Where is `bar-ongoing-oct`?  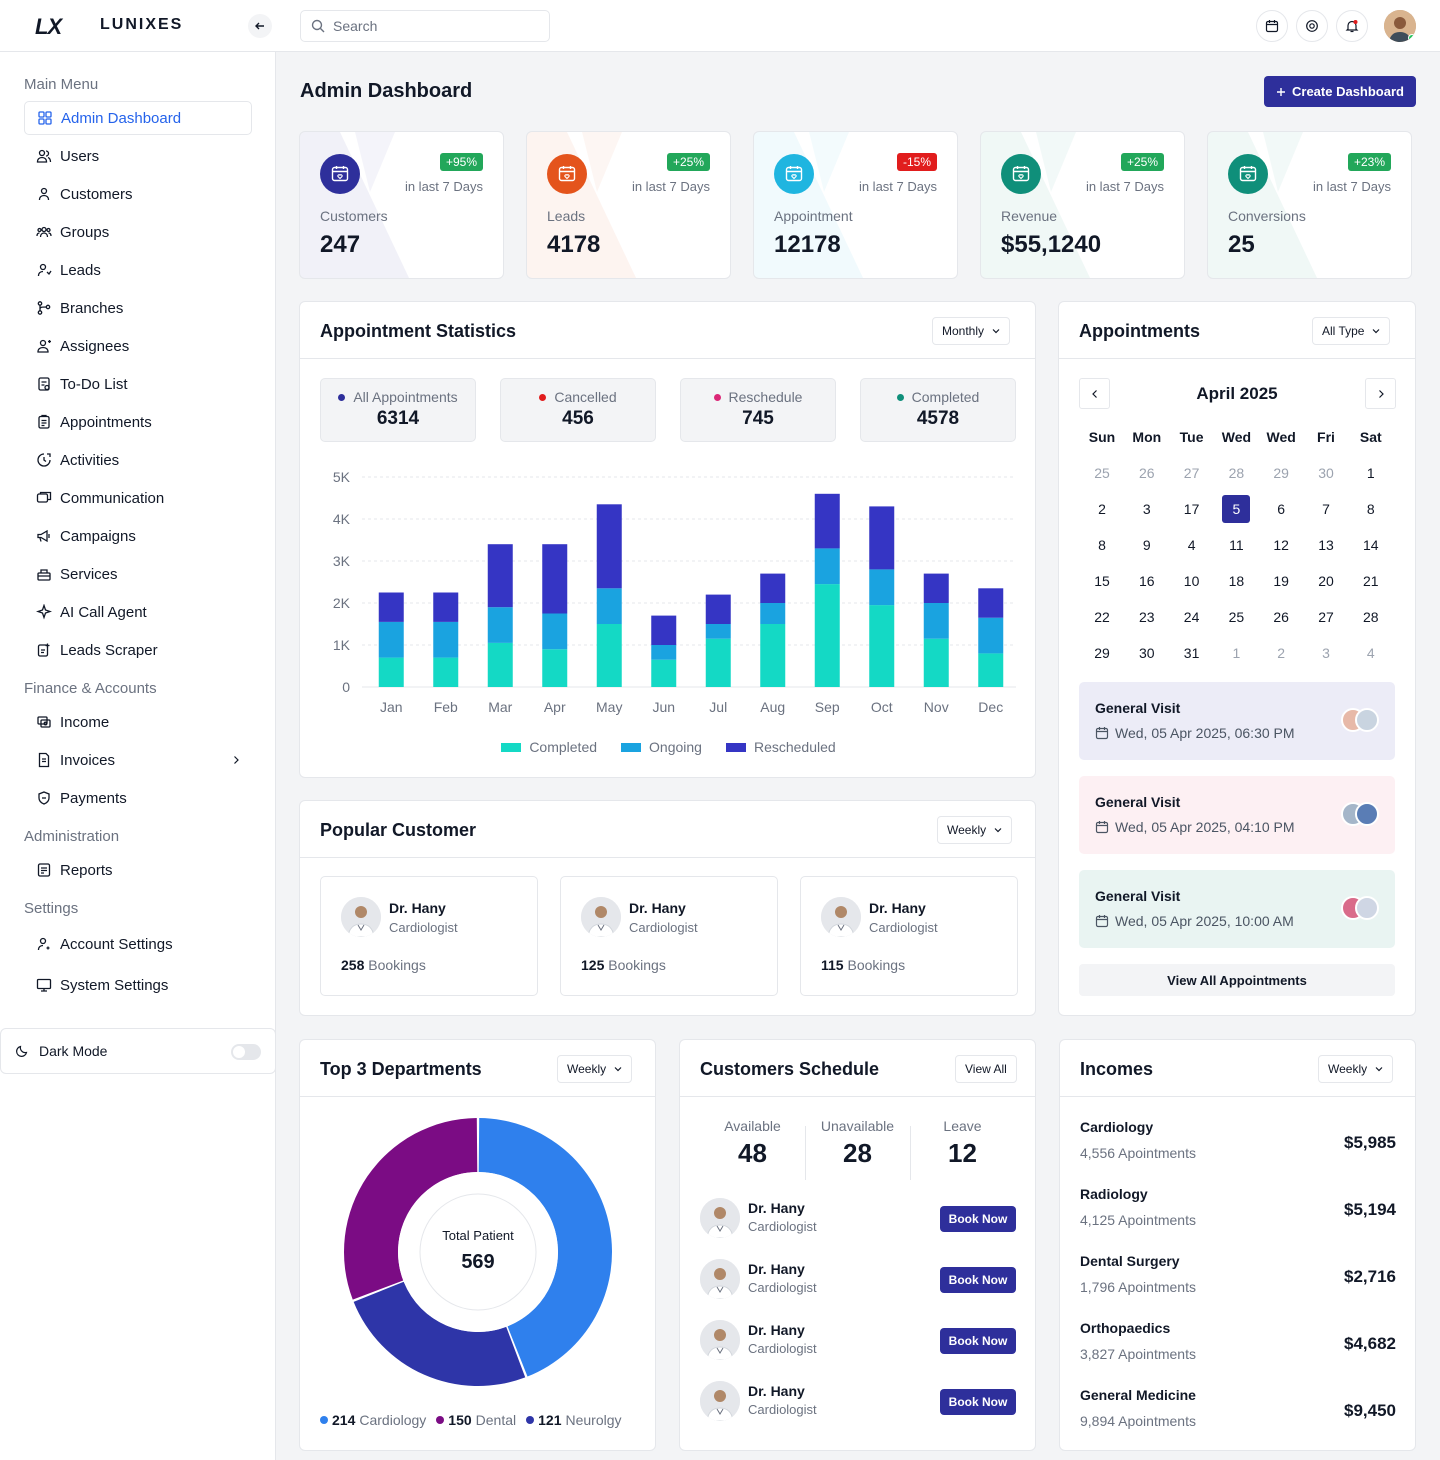
bar-ongoing-oct is located at coordinates (882, 587).